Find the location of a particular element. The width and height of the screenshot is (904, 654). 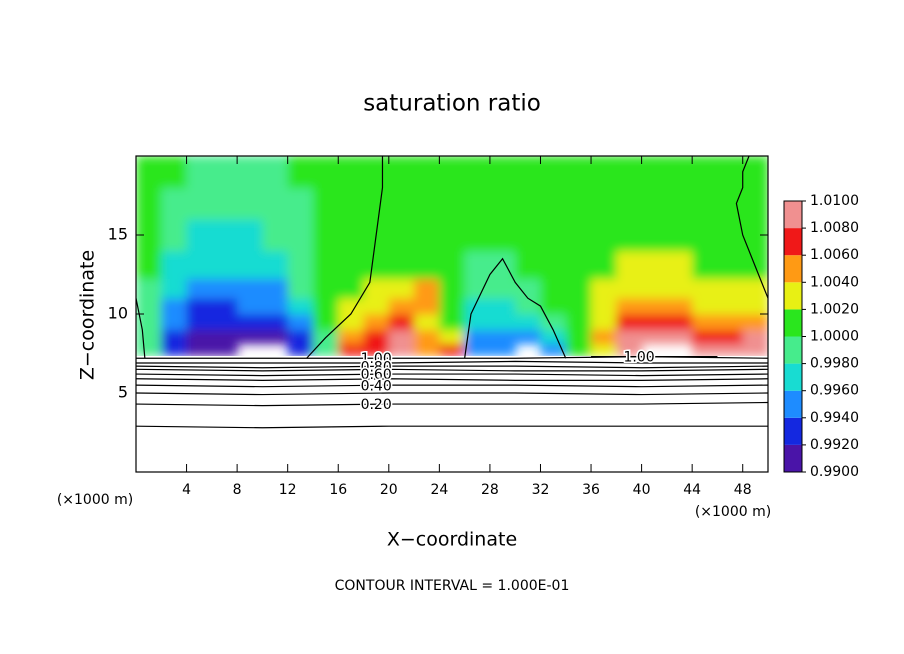

y-tick-label: 15 is located at coordinates (118, 234).